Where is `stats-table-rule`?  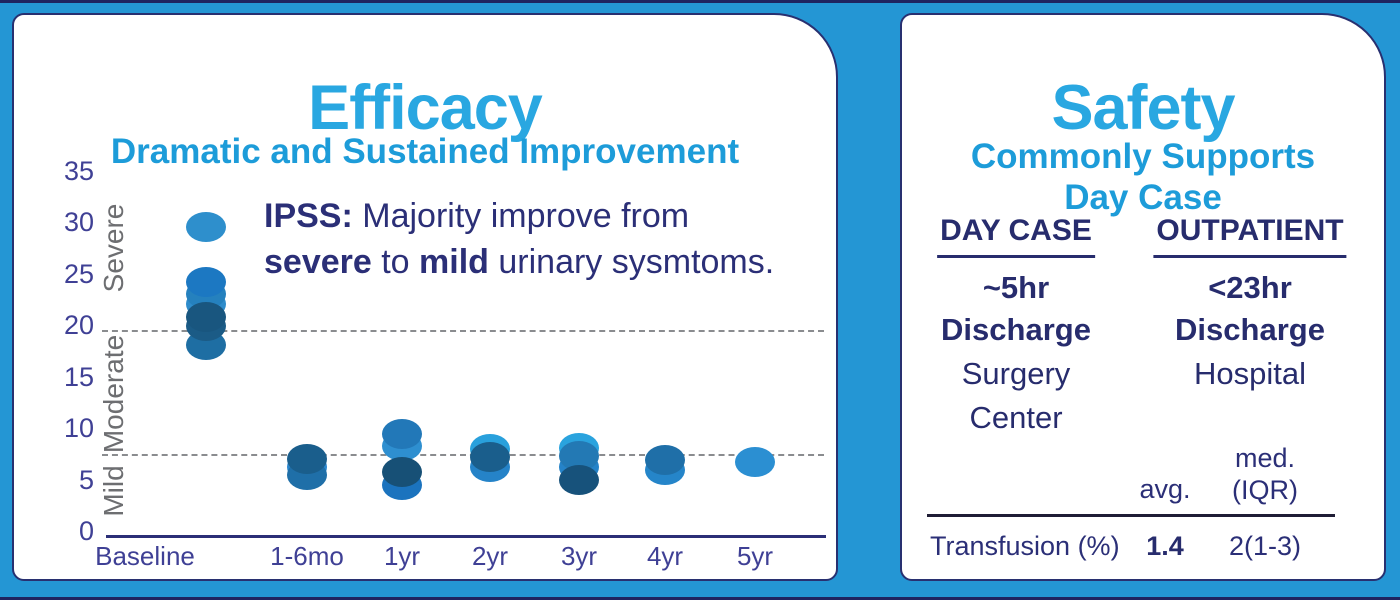 stats-table-rule is located at coordinates (1131, 515).